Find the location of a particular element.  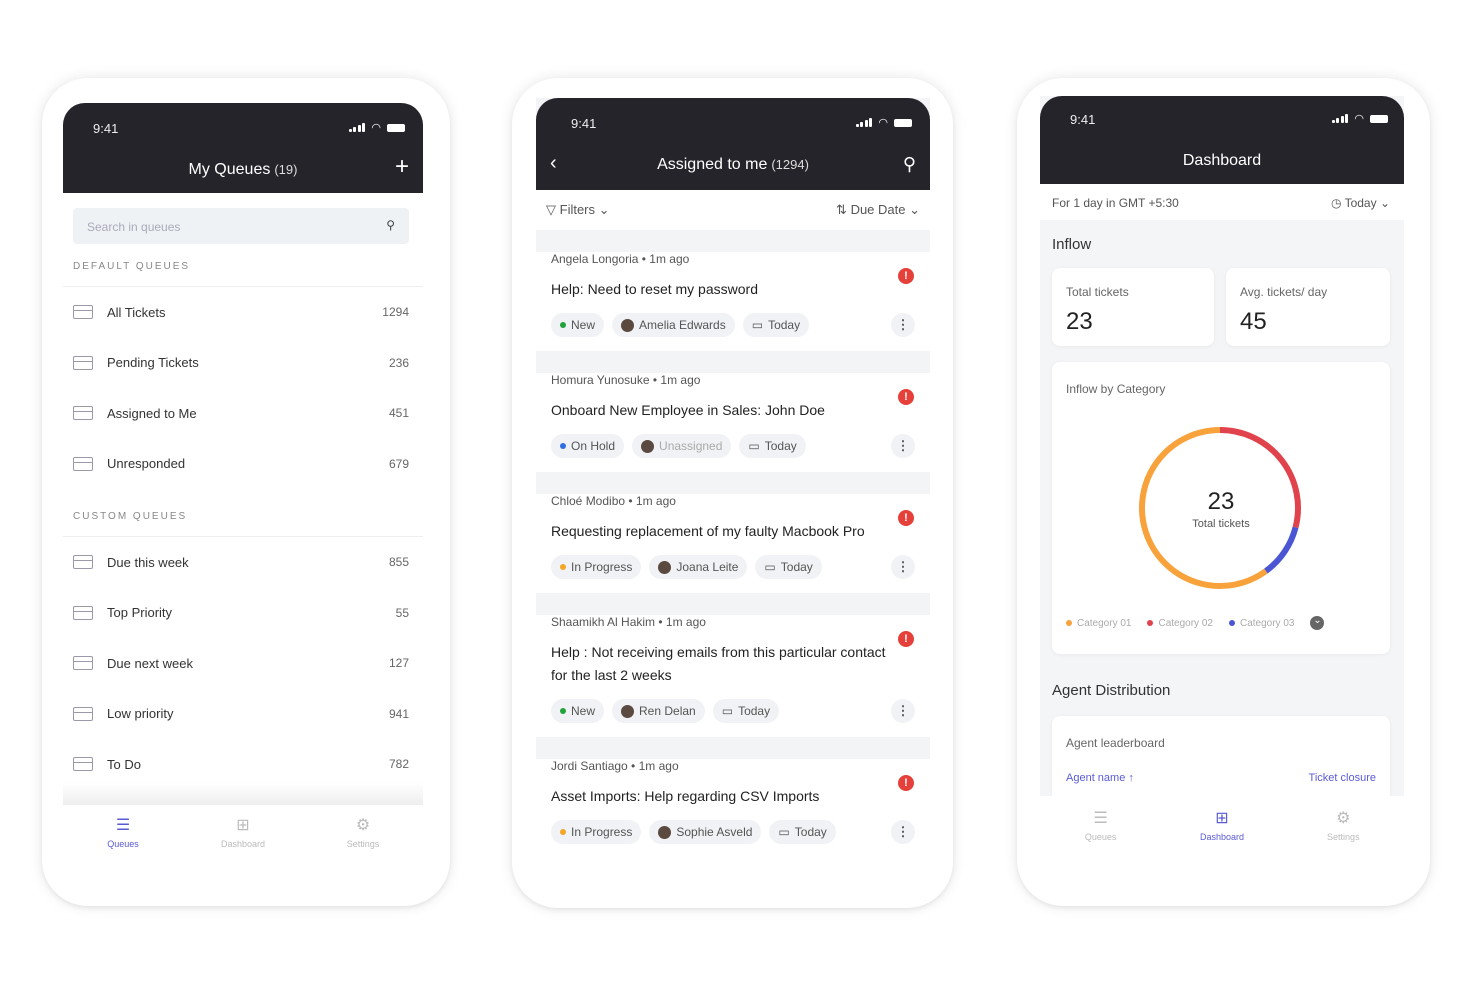

status-icons: ◠ is located at coordinates (883, 122).